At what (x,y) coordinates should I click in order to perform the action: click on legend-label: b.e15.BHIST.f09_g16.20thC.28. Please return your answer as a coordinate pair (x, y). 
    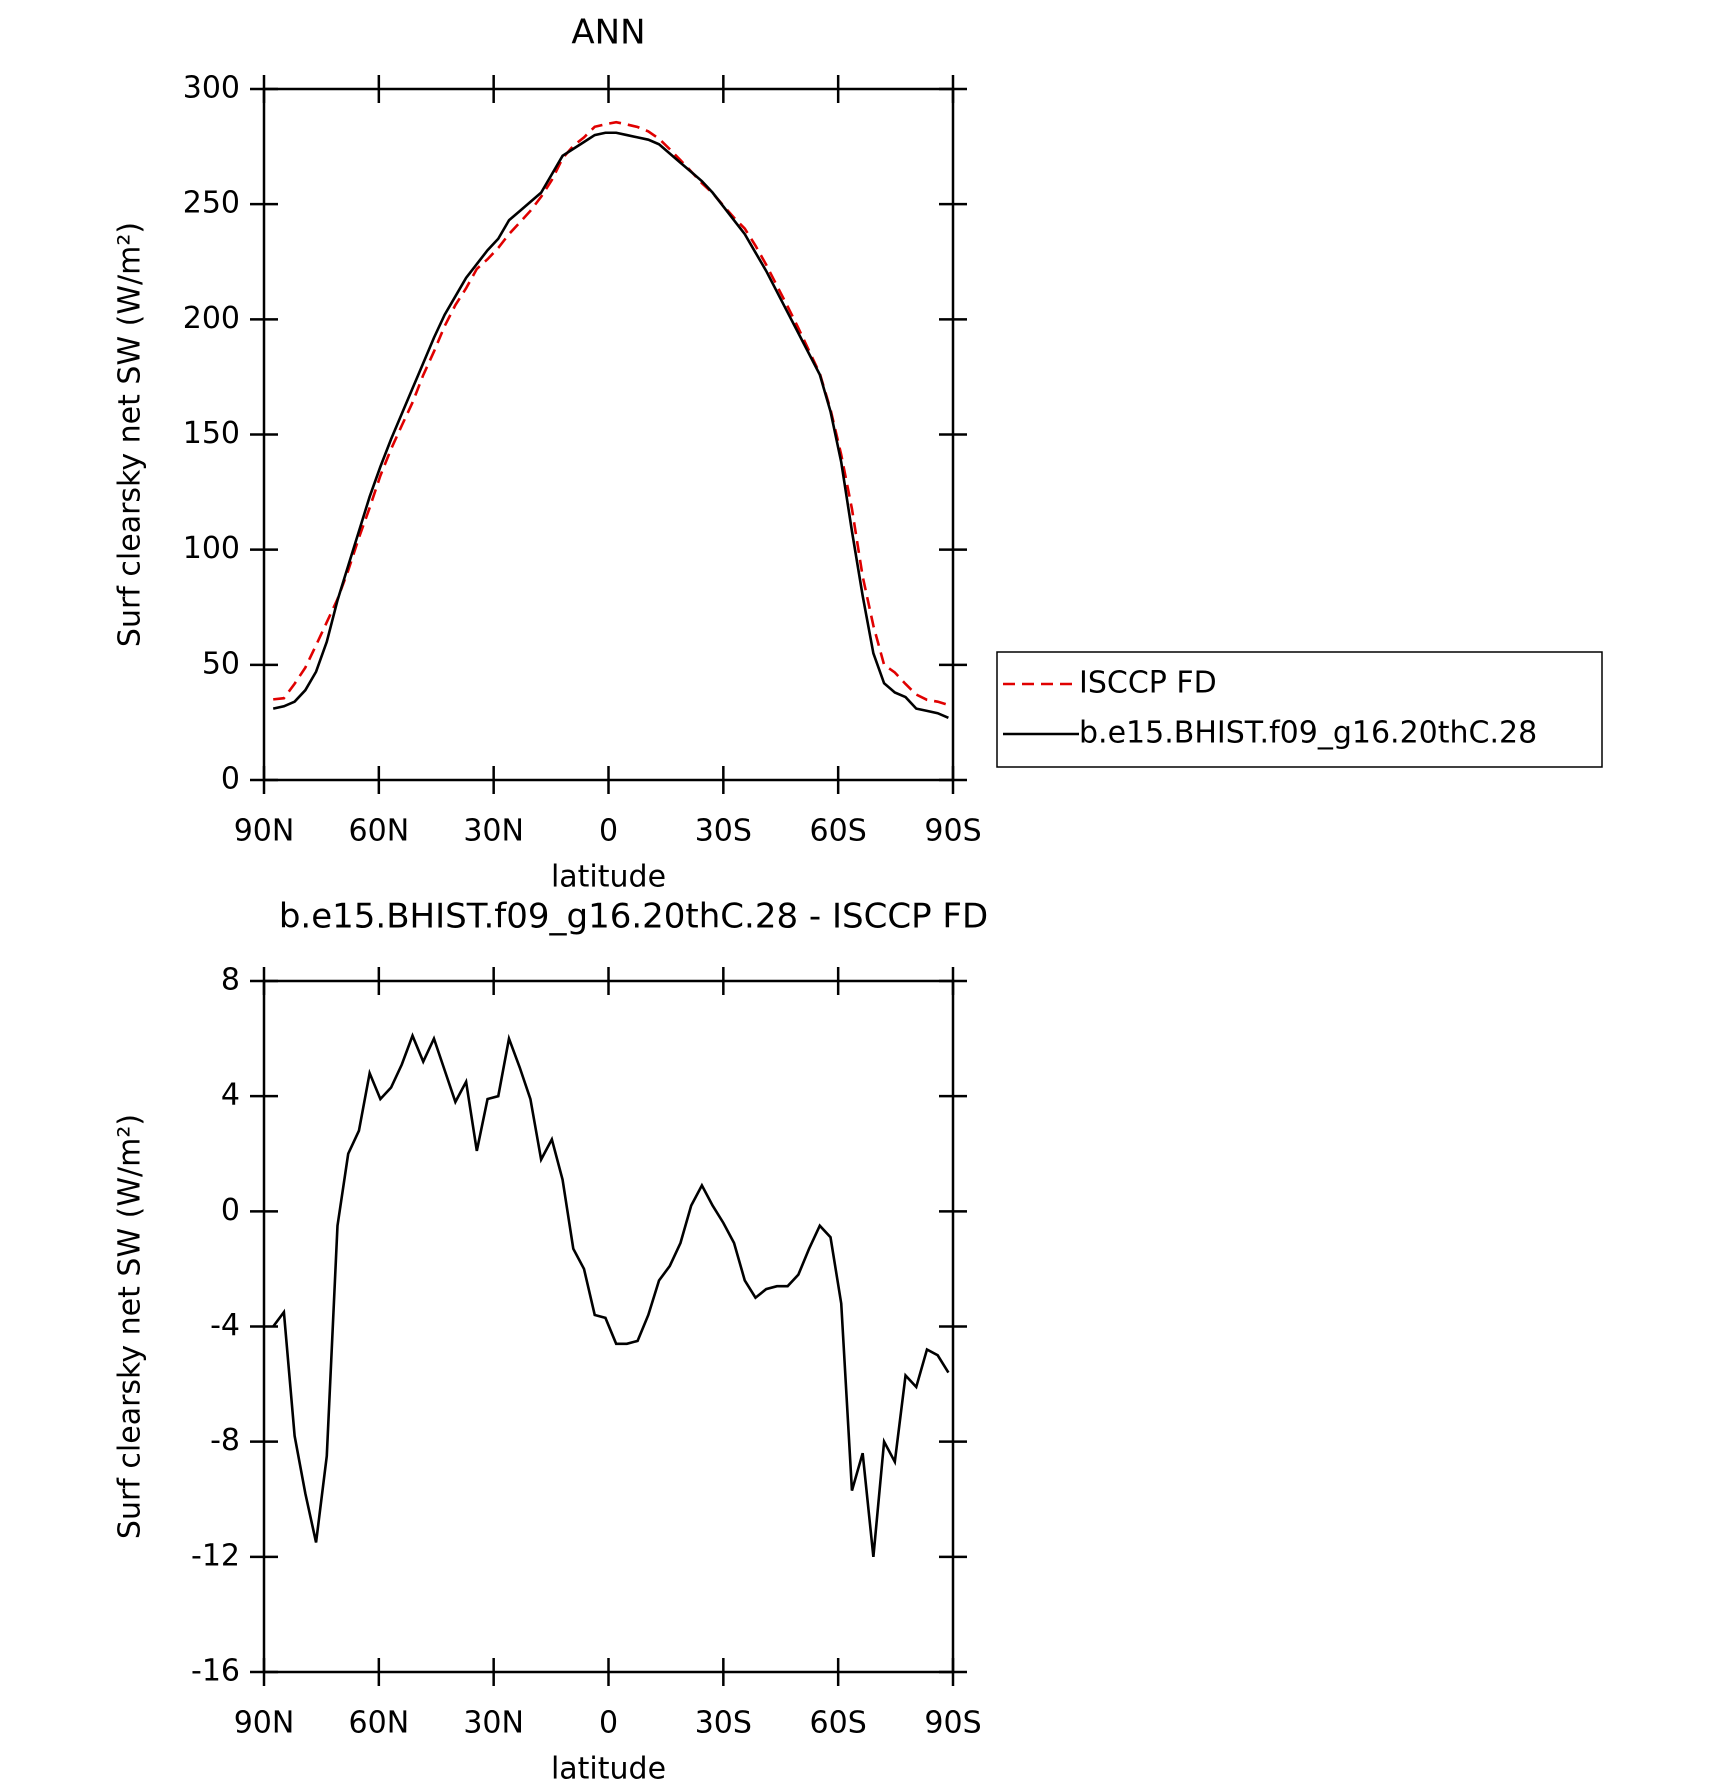
    Looking at the image, I should click on (1308, 733).